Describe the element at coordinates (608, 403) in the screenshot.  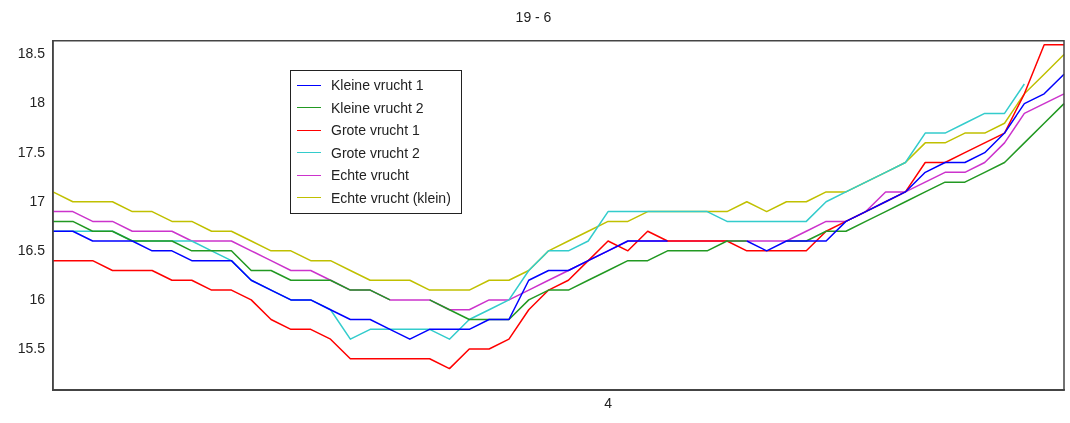
I see `x-tick-label: 4` at that location.